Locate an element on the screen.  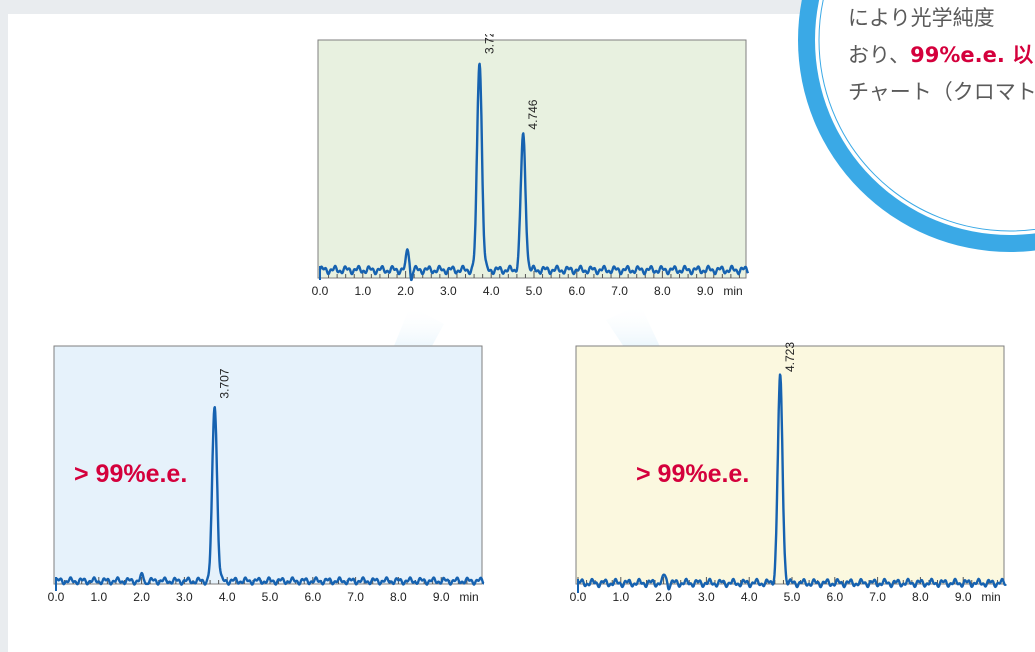
peak-label: 3.707 is located at coordinates (225, 383).